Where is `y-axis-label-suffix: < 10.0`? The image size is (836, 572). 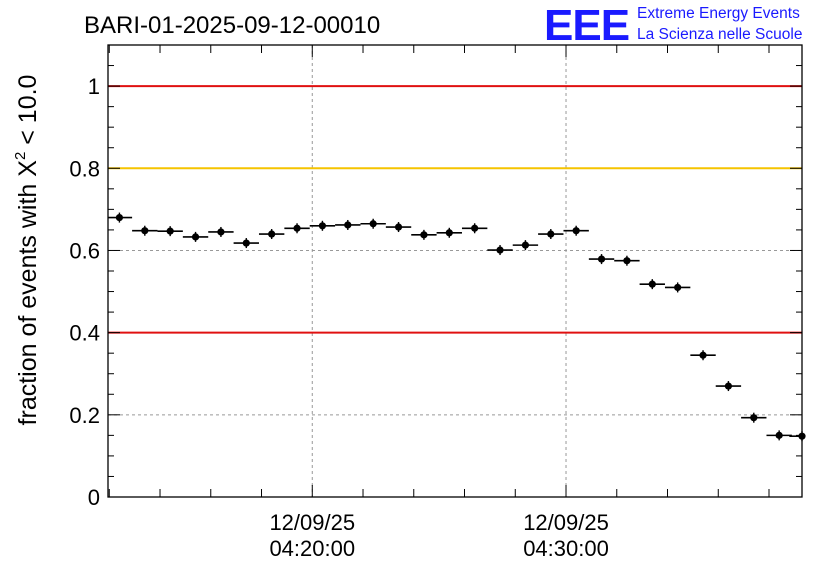 y-axis-label-suffix: < 10.0 is located at coordinates (28, 113).